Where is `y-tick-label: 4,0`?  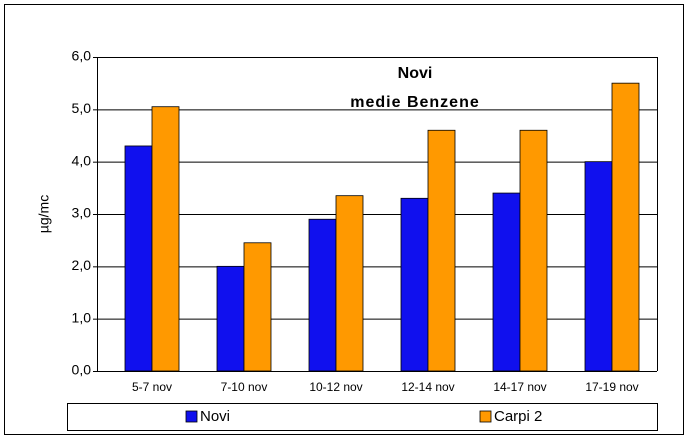
y-tick-label: 4,0 is located at coordinates (82, 160).